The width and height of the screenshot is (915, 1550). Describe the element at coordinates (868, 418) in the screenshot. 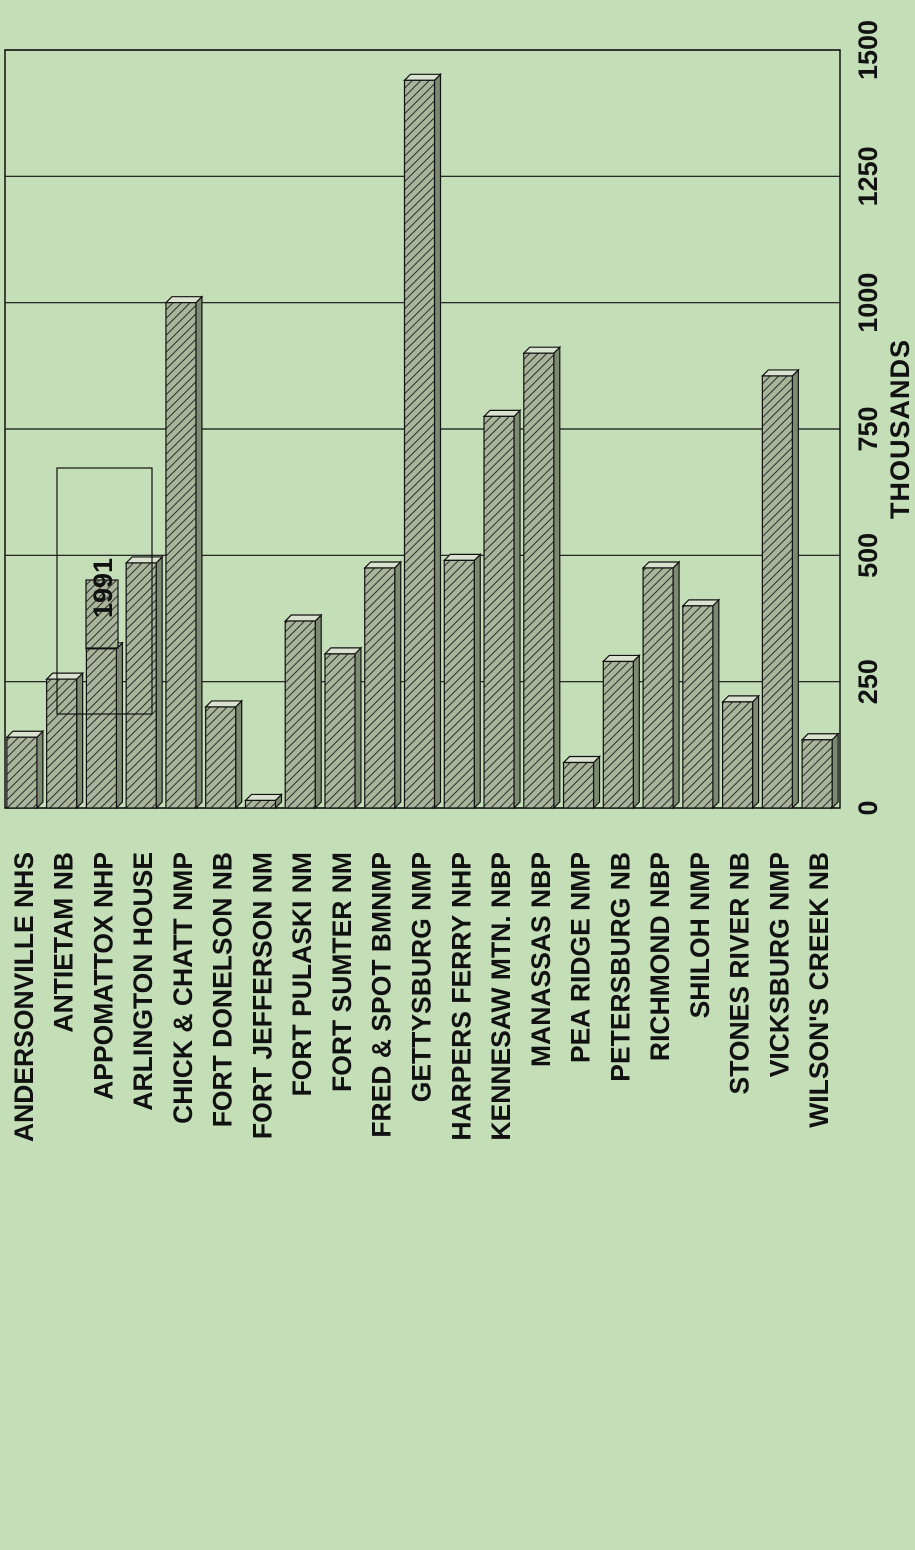

I see `value-tick-labels: 0 250 500 750 1000 1250 1500` at that location.